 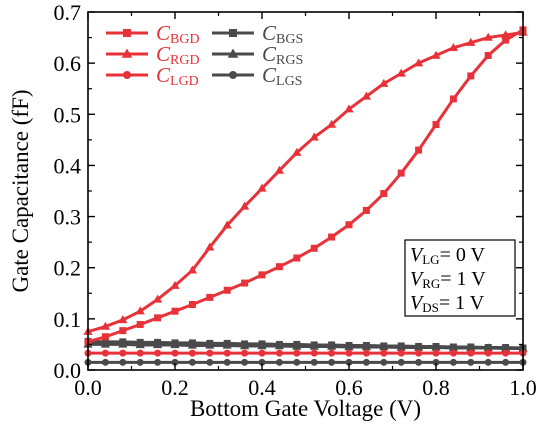 What do you see at coordinates (177, 76) in the screenshot?
I see `legend-label: CLGD` at bounding box center [177, 76].